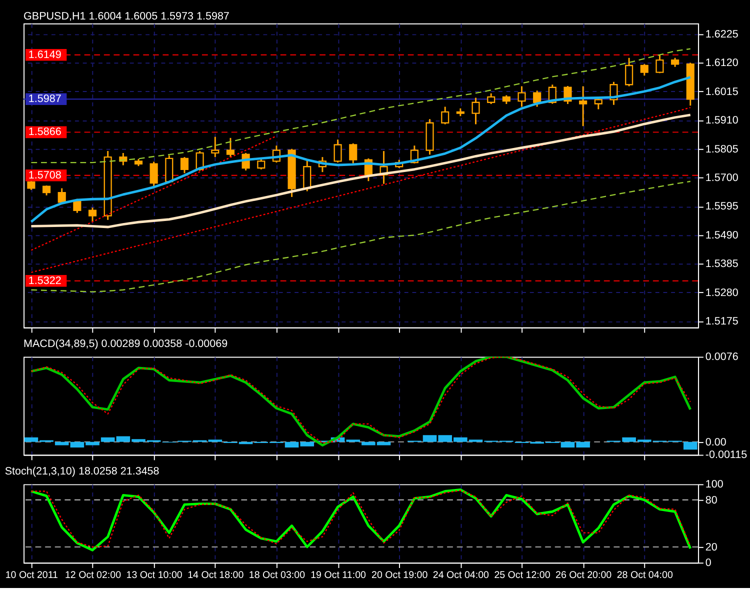  I want to click on ref-line-label: 1.5708, so click(45, 175).